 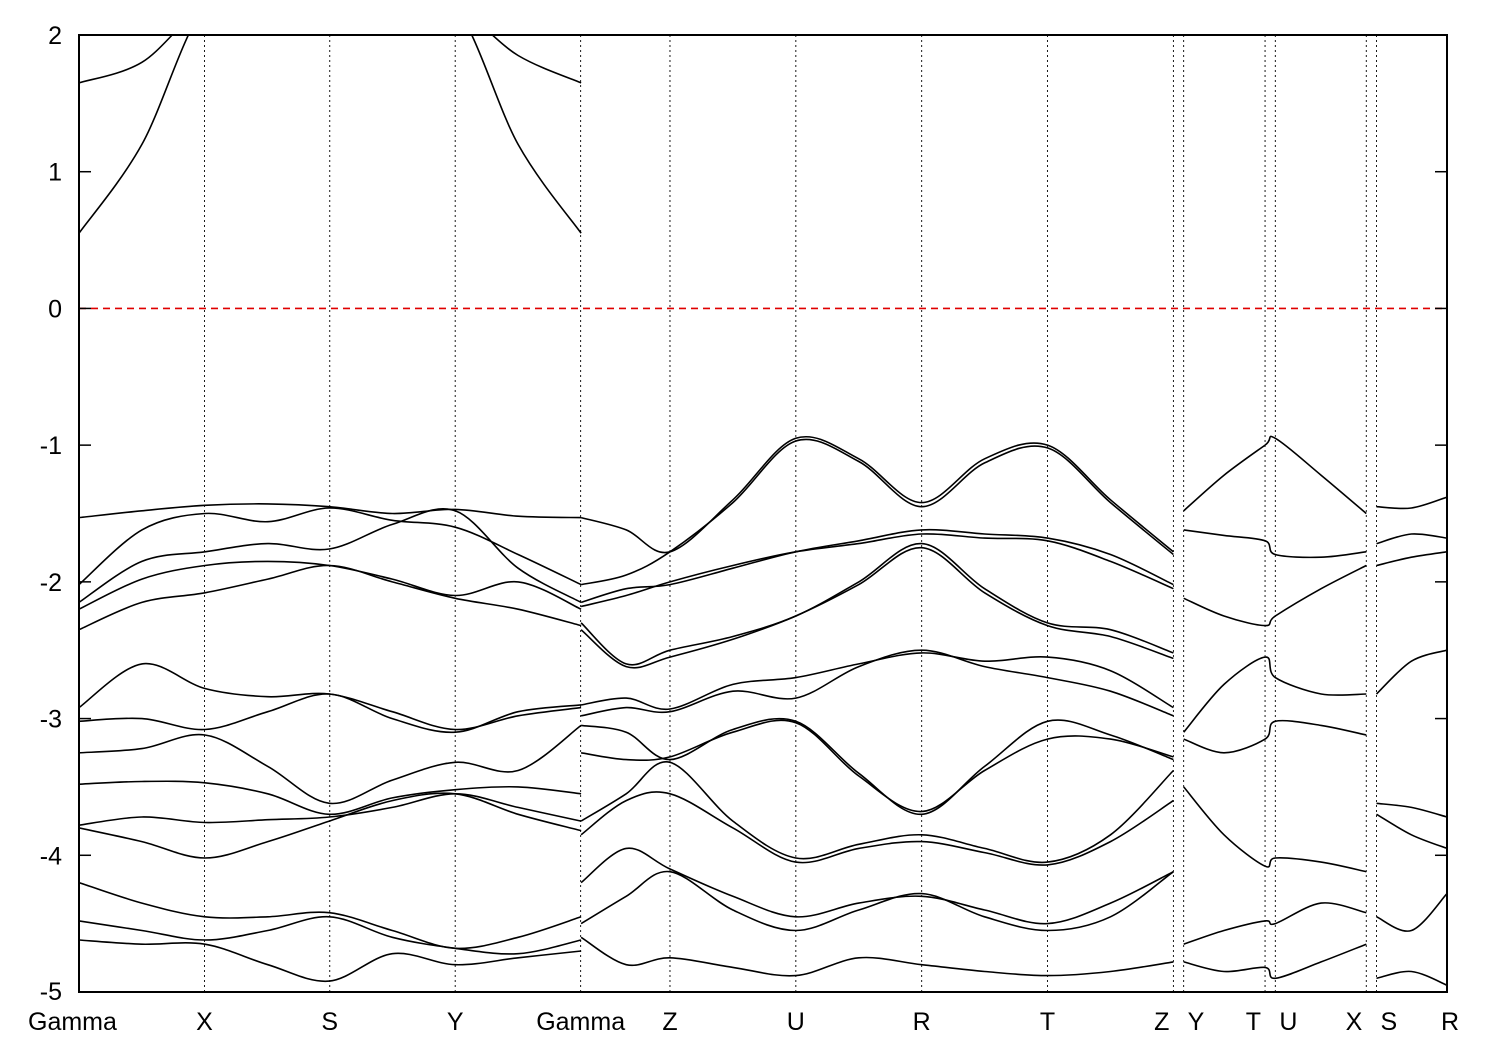 What do you see at coordinates (51, 992) in the screenshot?
I see `y-tick-label: -5` at bounding box center [51, 992].